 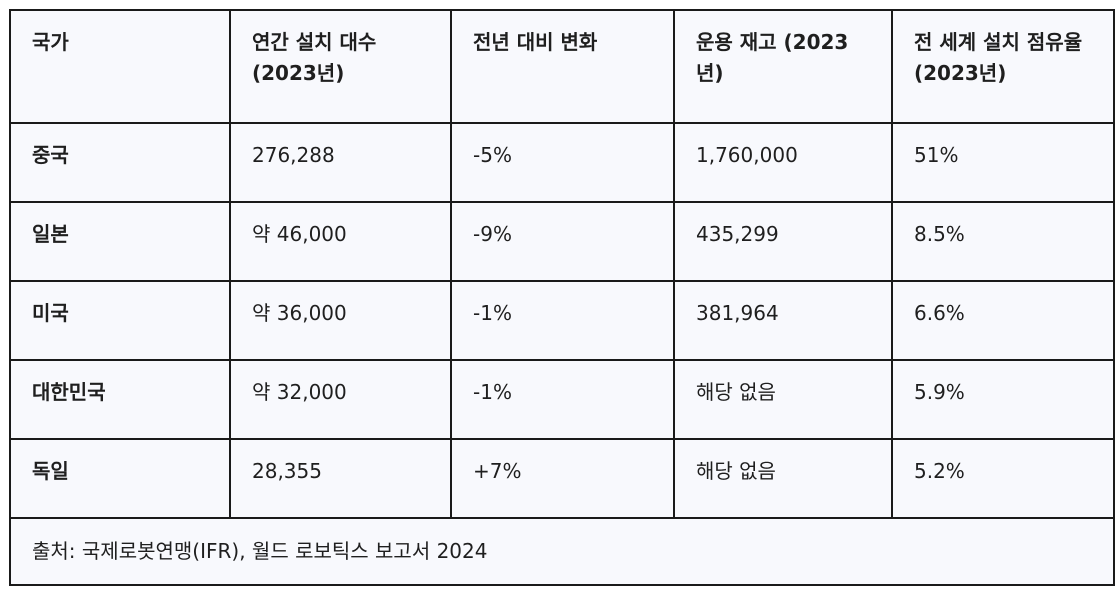 I want to click on cell-global-share: 5.9%, so click(x=1003, y=399).